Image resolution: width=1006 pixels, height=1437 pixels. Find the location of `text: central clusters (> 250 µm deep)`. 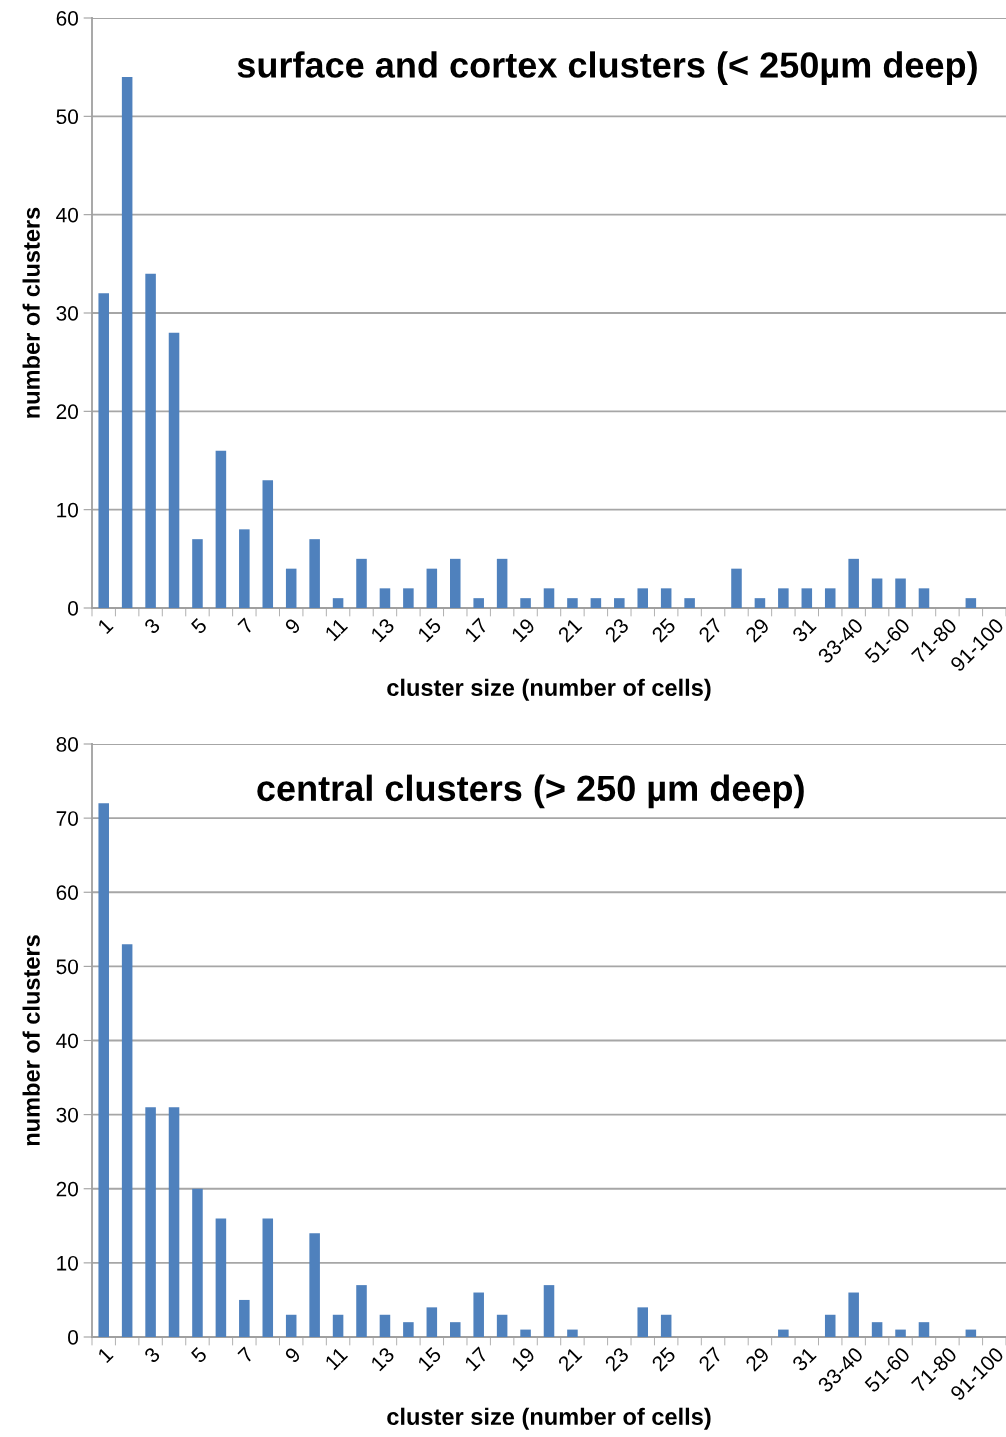

text: central clusters (> 250 µm deep) is located at coordinates (530, 791).